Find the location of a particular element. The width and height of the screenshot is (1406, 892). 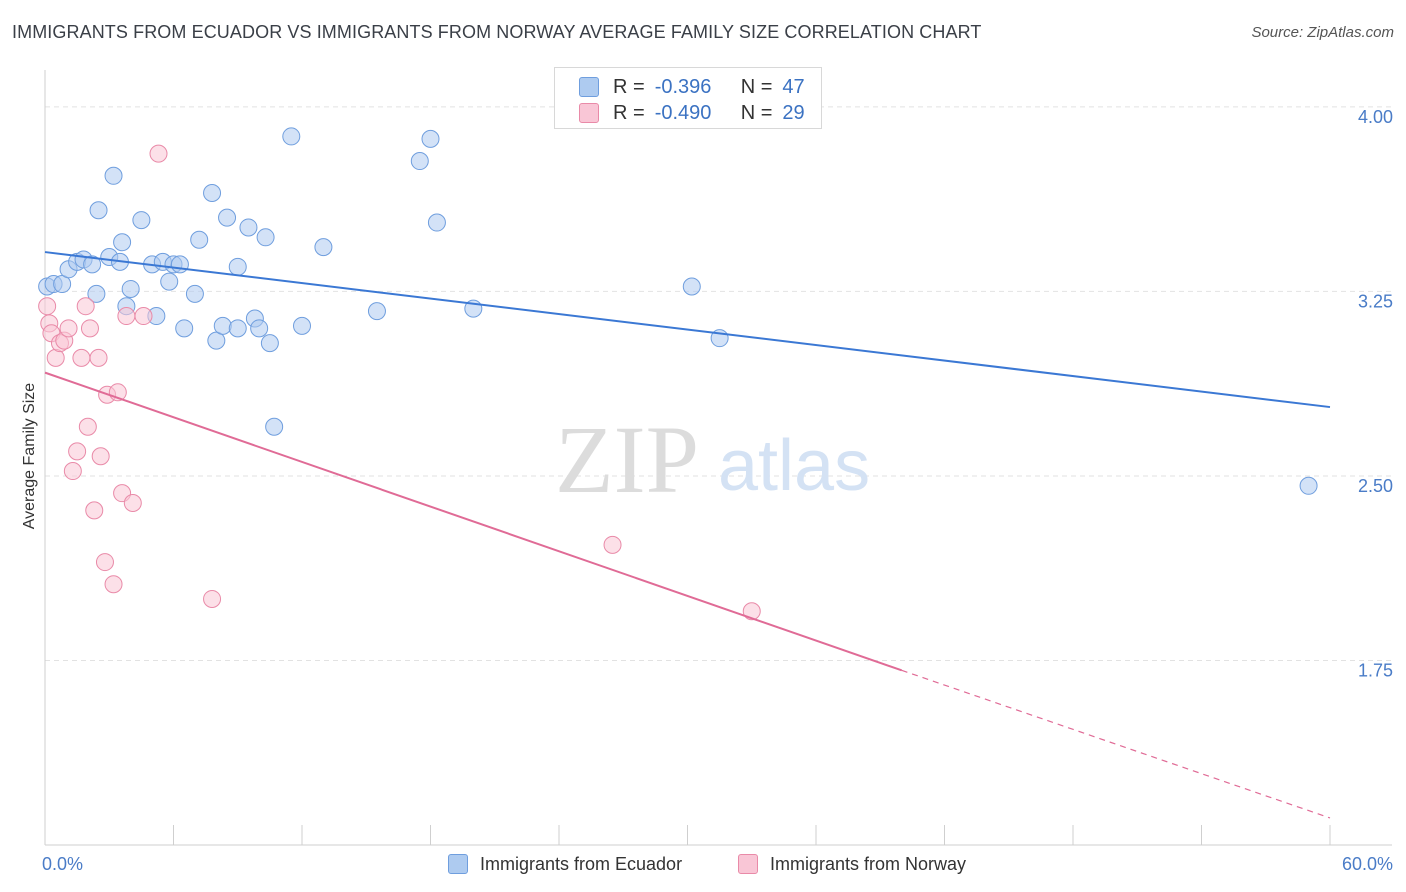

series-legend-ecuador: Immigrants from Ecuador is located at coordinates (565, 864).